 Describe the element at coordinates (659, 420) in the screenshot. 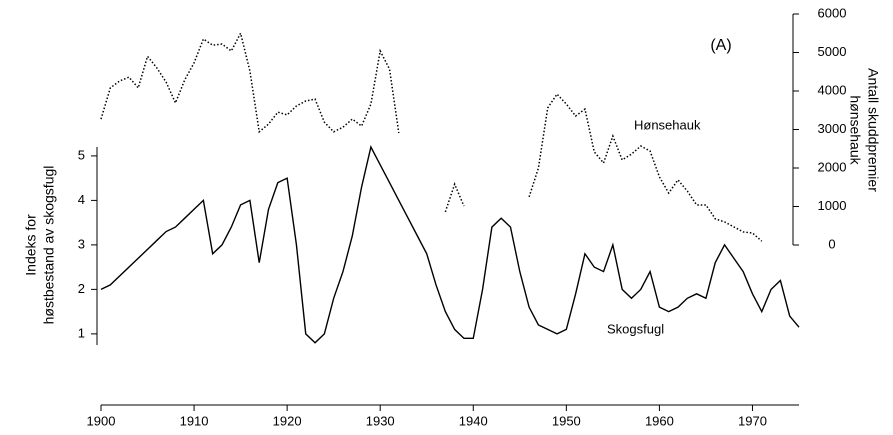

I see `x-tick-label: 1960` at that location.